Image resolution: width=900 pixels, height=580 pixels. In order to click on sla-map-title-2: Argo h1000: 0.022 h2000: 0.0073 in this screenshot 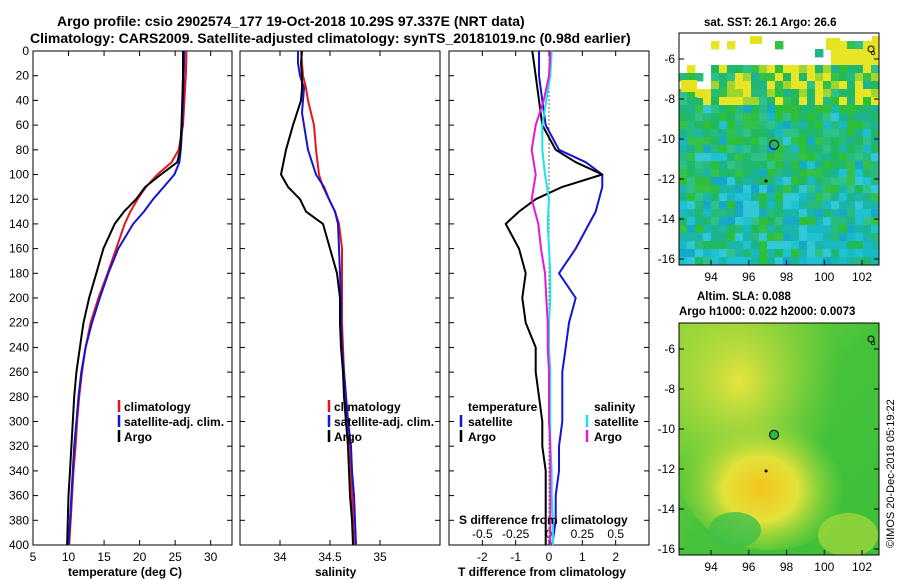, I will do `click(767, 312)`.